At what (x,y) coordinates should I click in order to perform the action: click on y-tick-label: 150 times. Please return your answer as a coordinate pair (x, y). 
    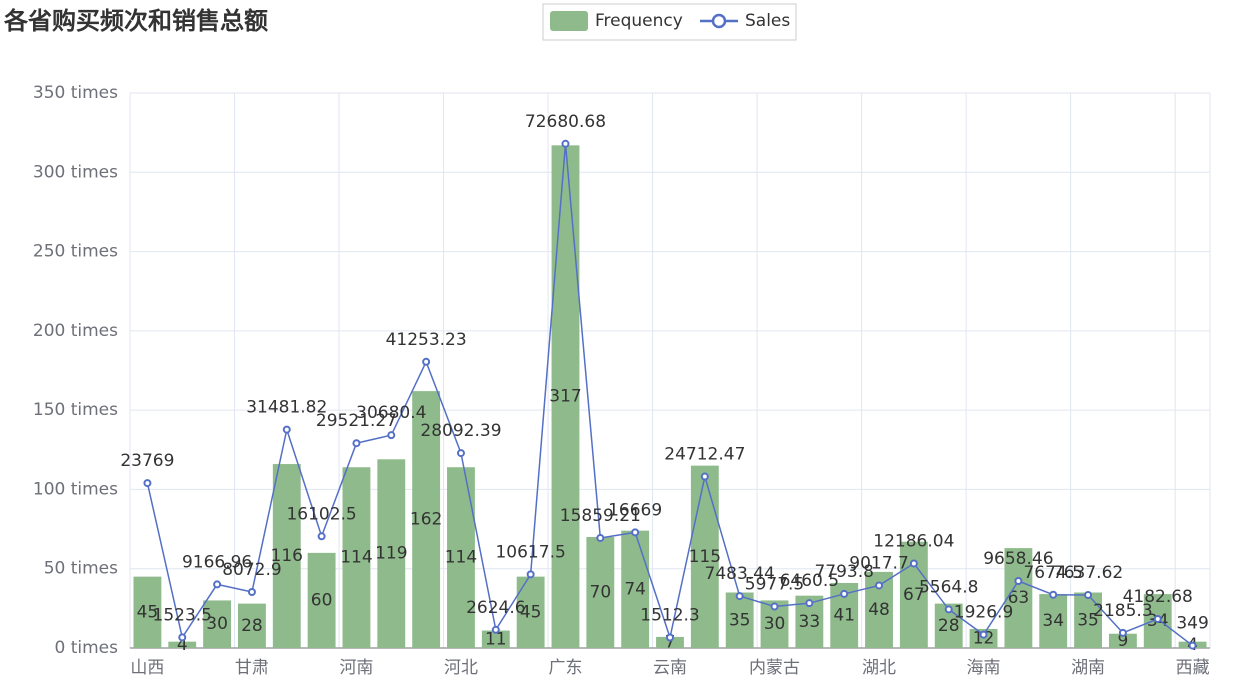
    Looking at the image, I should click on (75, 410).